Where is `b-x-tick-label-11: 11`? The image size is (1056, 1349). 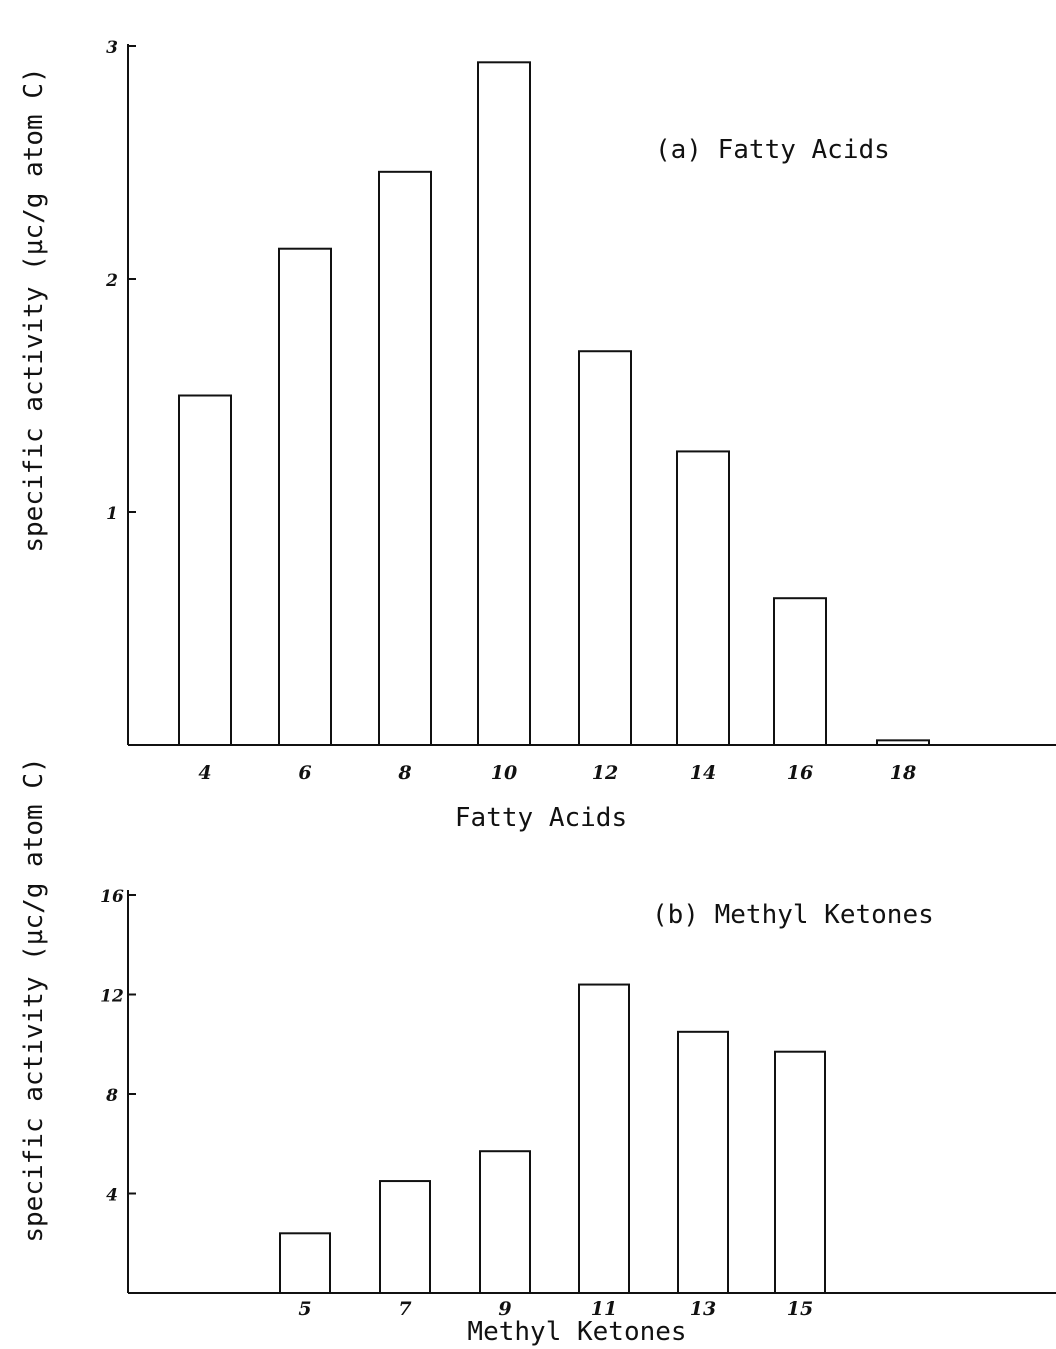
b-x-tick-label-11: 11 is located at coordinates (604, 1309).